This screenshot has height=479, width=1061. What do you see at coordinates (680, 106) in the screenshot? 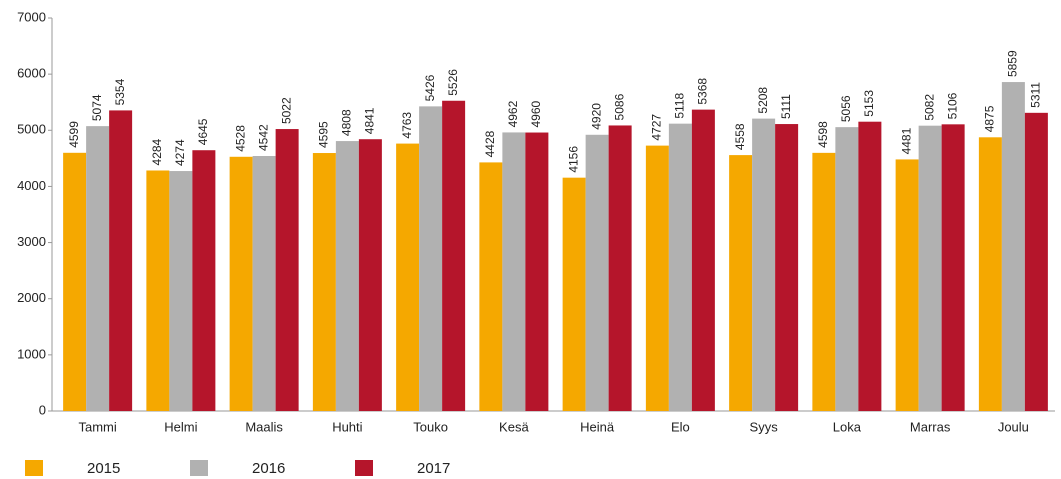
I see `value-label: 5118` at bounding box center [680, 106].